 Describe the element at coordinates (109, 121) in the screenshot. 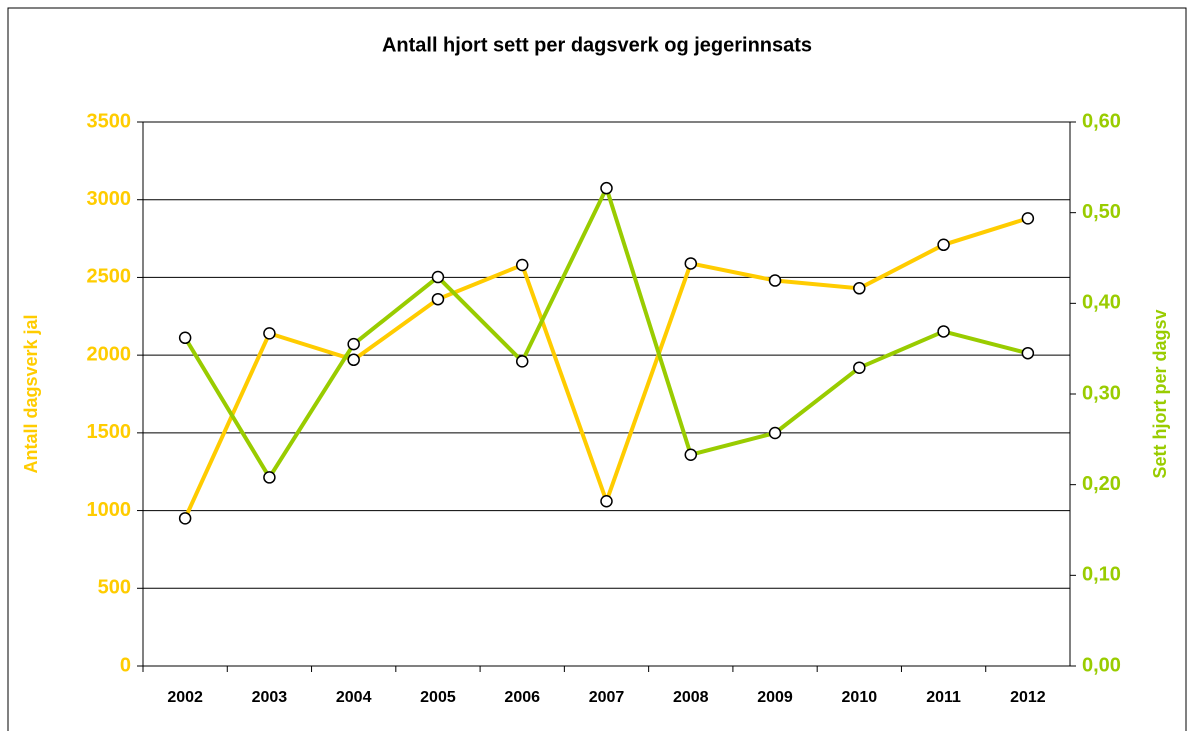

I see `y-tick-label: 3500` at that location.